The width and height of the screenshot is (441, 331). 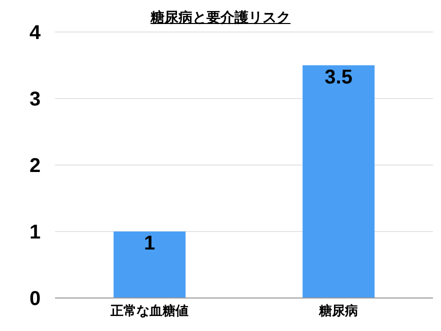 What do you see at coordinates (220, 17) in the screenshot?
I see `chart-title: 糖尿病と要介護リスク` at bounding box center [220, 17].